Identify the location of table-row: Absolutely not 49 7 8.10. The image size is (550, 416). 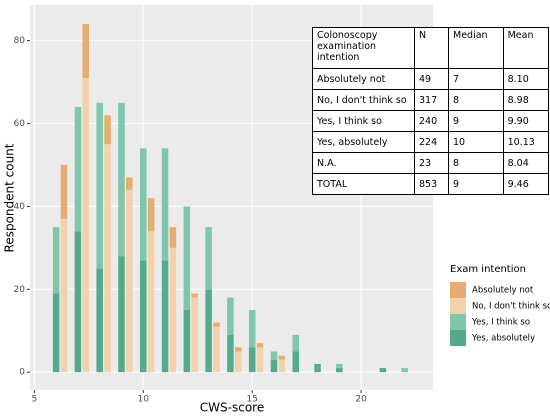
(431, 79).